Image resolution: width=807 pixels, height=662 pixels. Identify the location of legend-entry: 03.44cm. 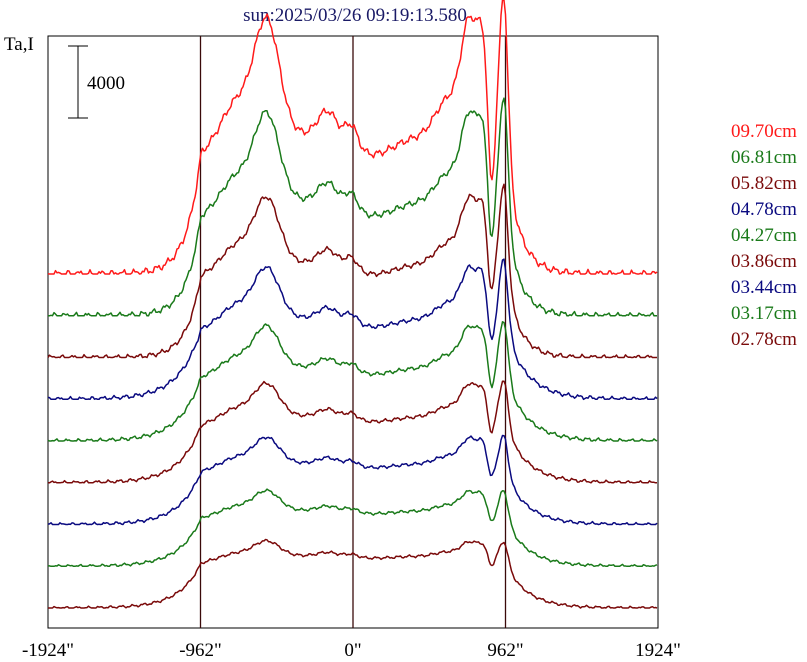
(764, 287).